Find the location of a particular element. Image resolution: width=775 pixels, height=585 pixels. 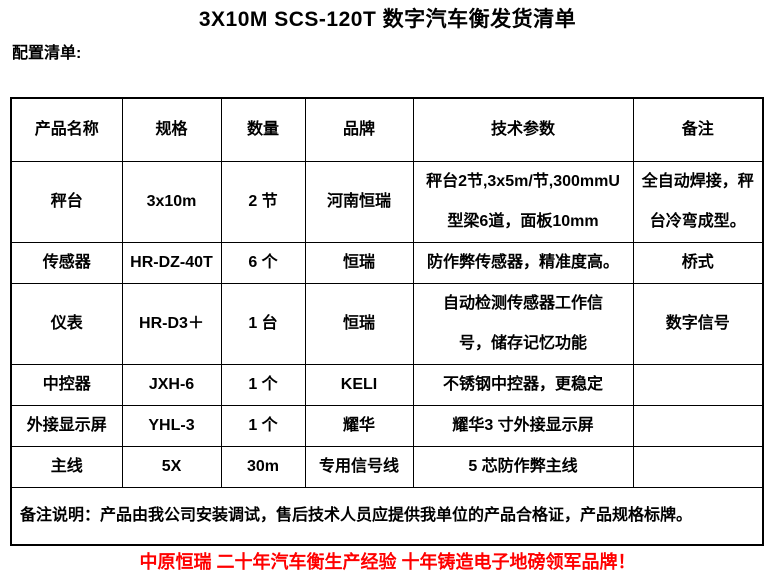

table-row-display: 外接显示屏 YHL-3 1 个 耀华 耀华3 寸外接显示屏 is located at coordinates (387, 425).